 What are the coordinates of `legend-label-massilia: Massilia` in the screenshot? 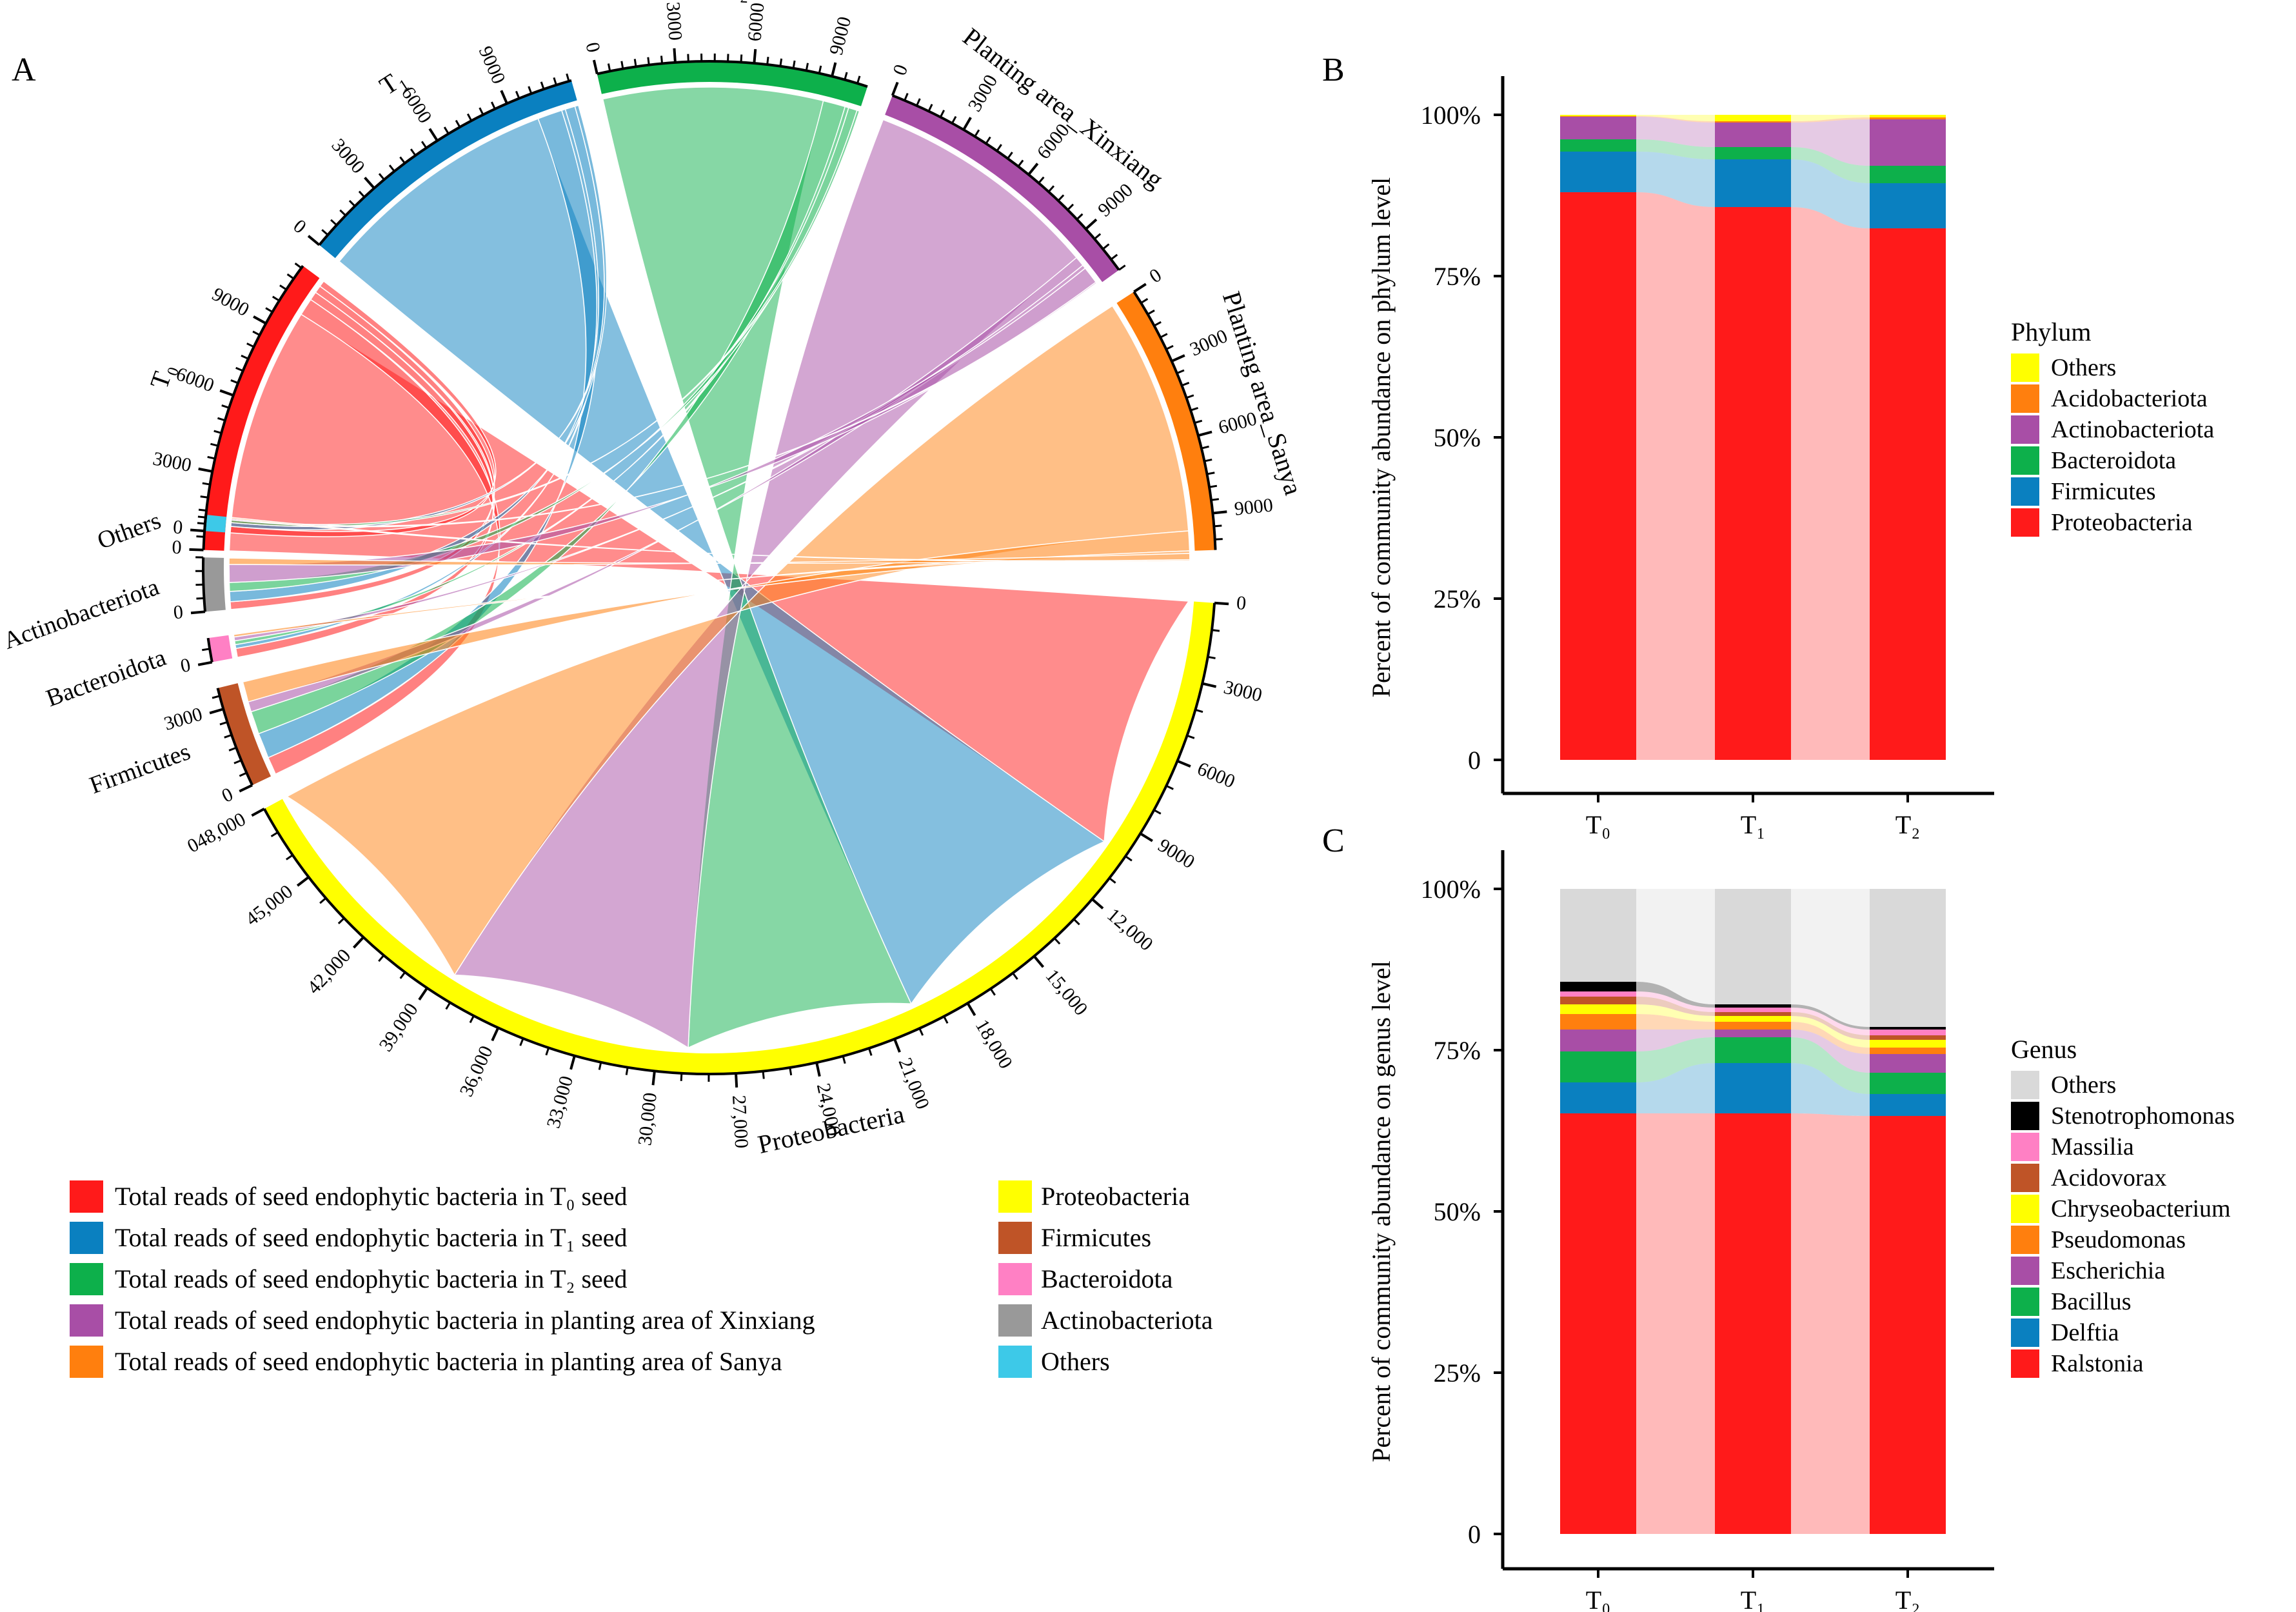 It's located at (2092, 1146).